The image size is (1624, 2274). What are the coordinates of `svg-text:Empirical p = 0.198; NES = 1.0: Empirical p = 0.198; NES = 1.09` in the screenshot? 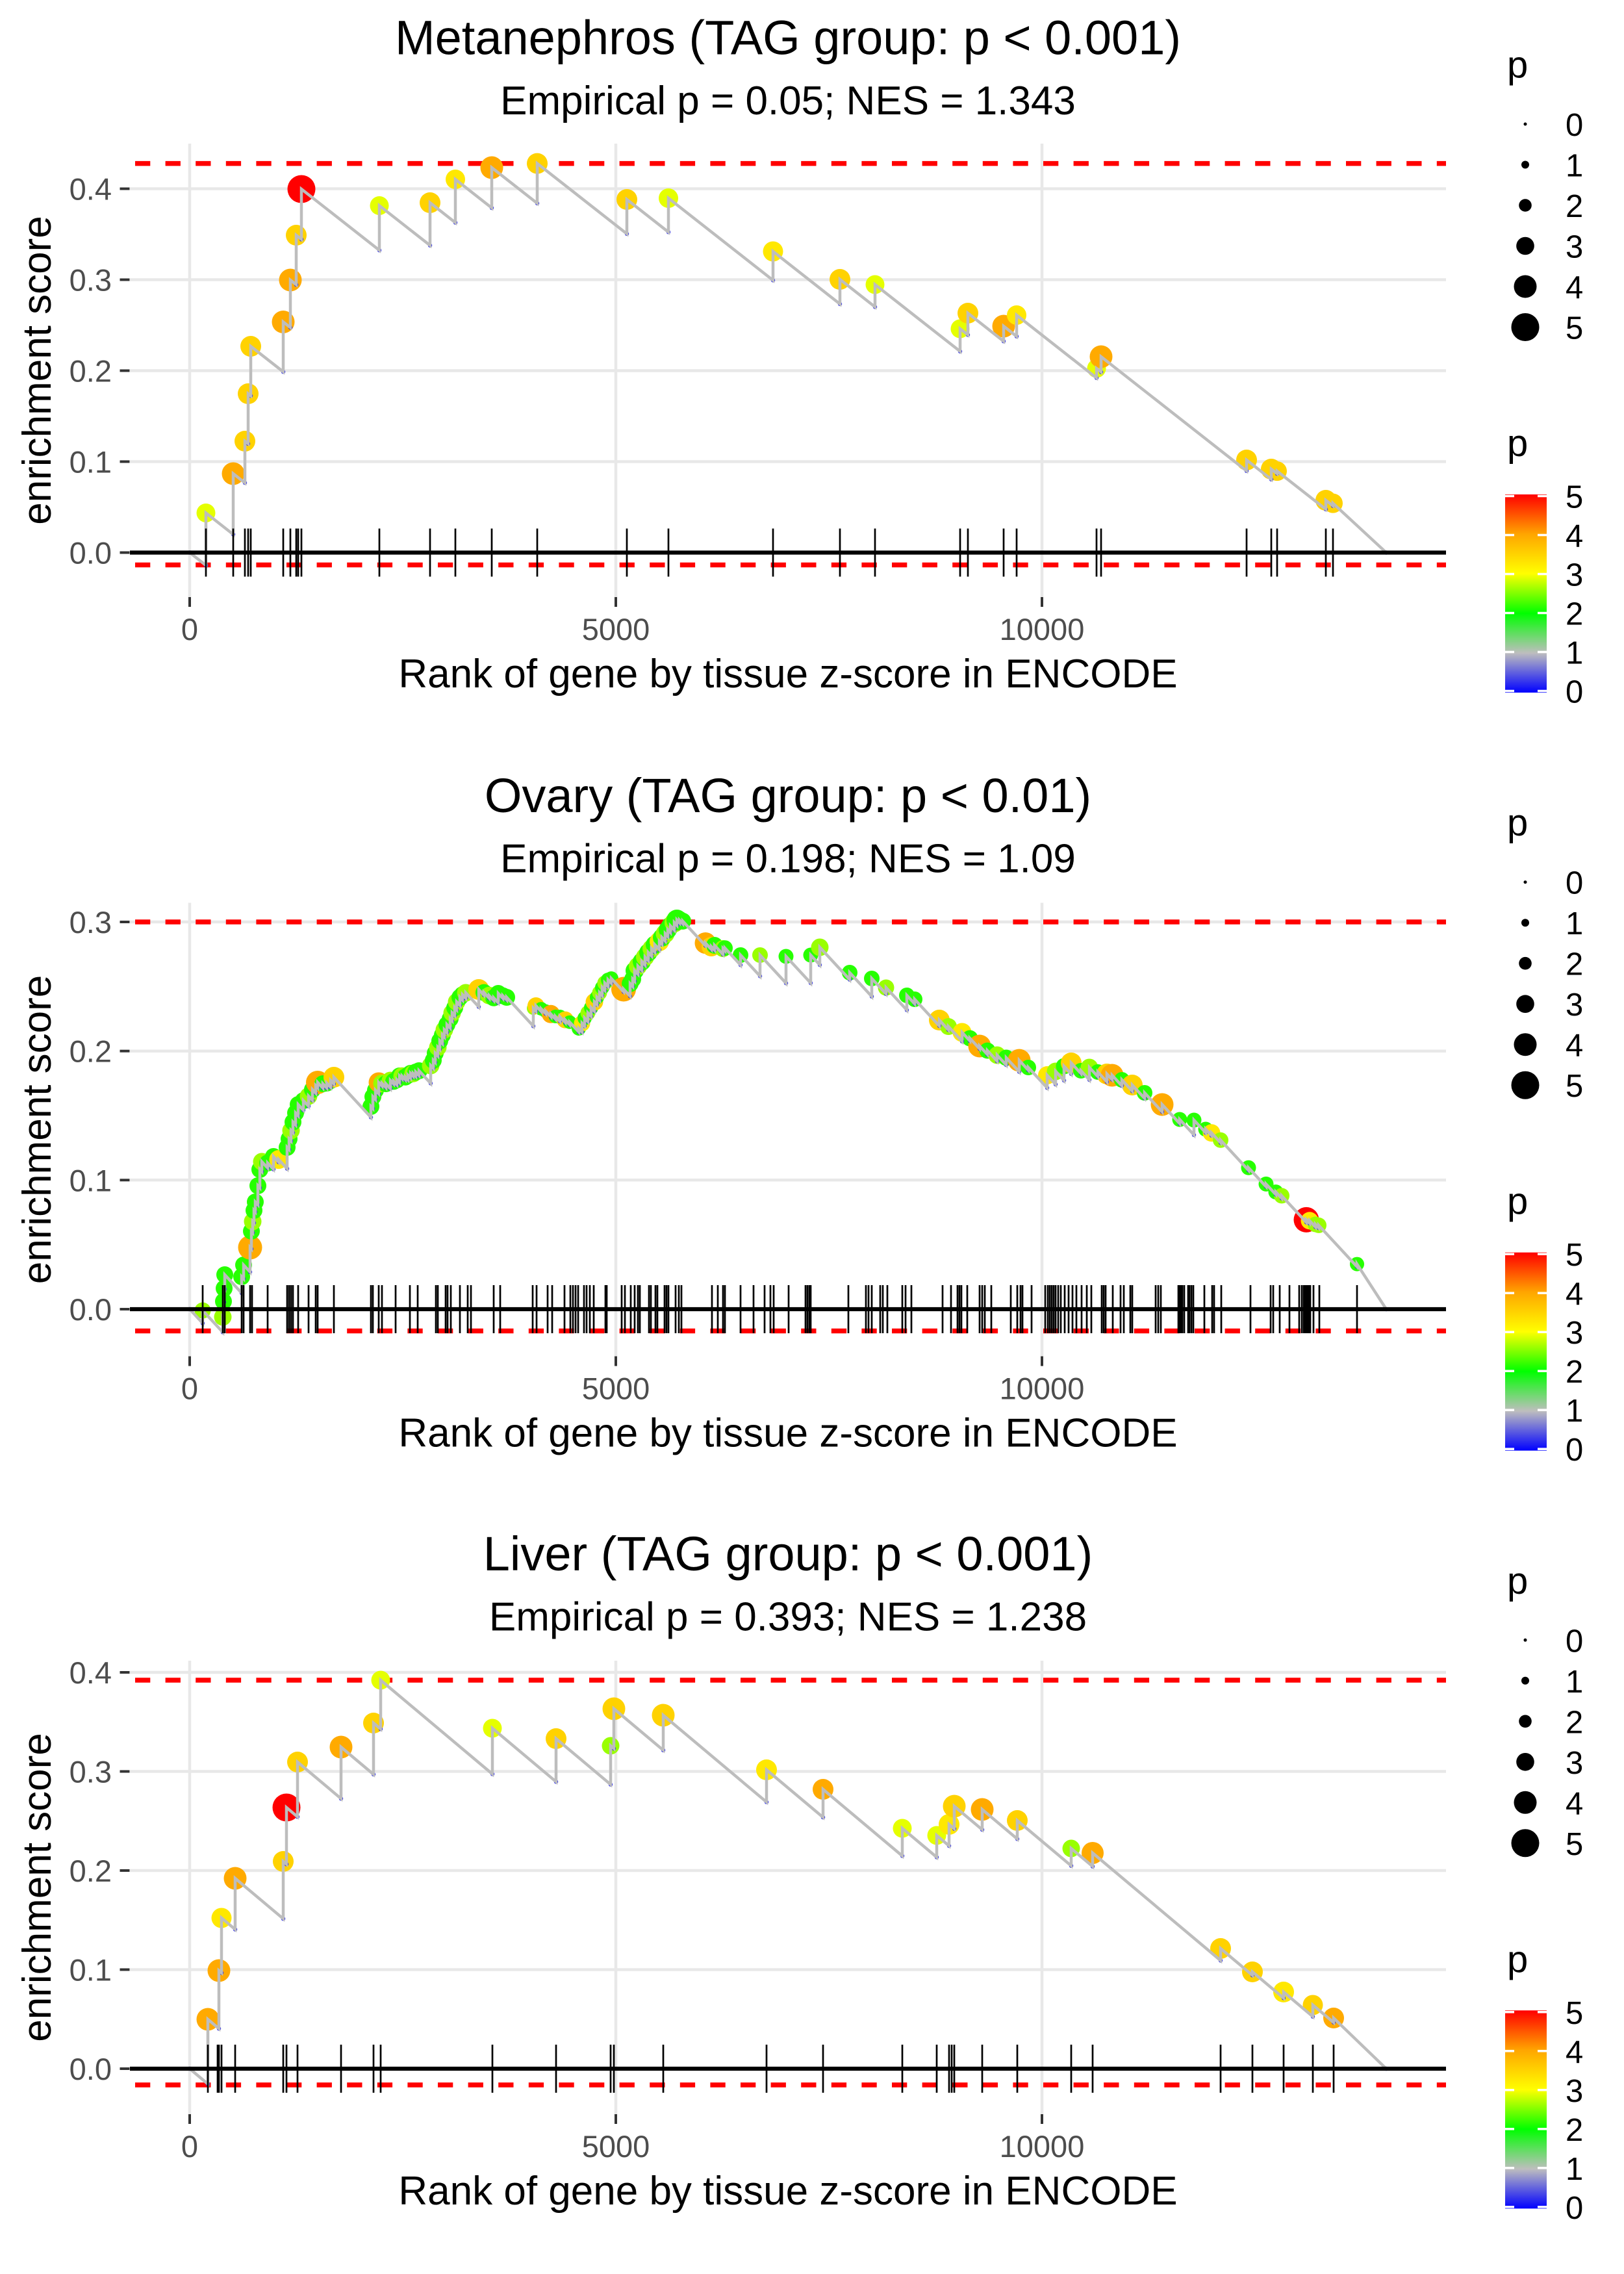 It's located at (788, 859).